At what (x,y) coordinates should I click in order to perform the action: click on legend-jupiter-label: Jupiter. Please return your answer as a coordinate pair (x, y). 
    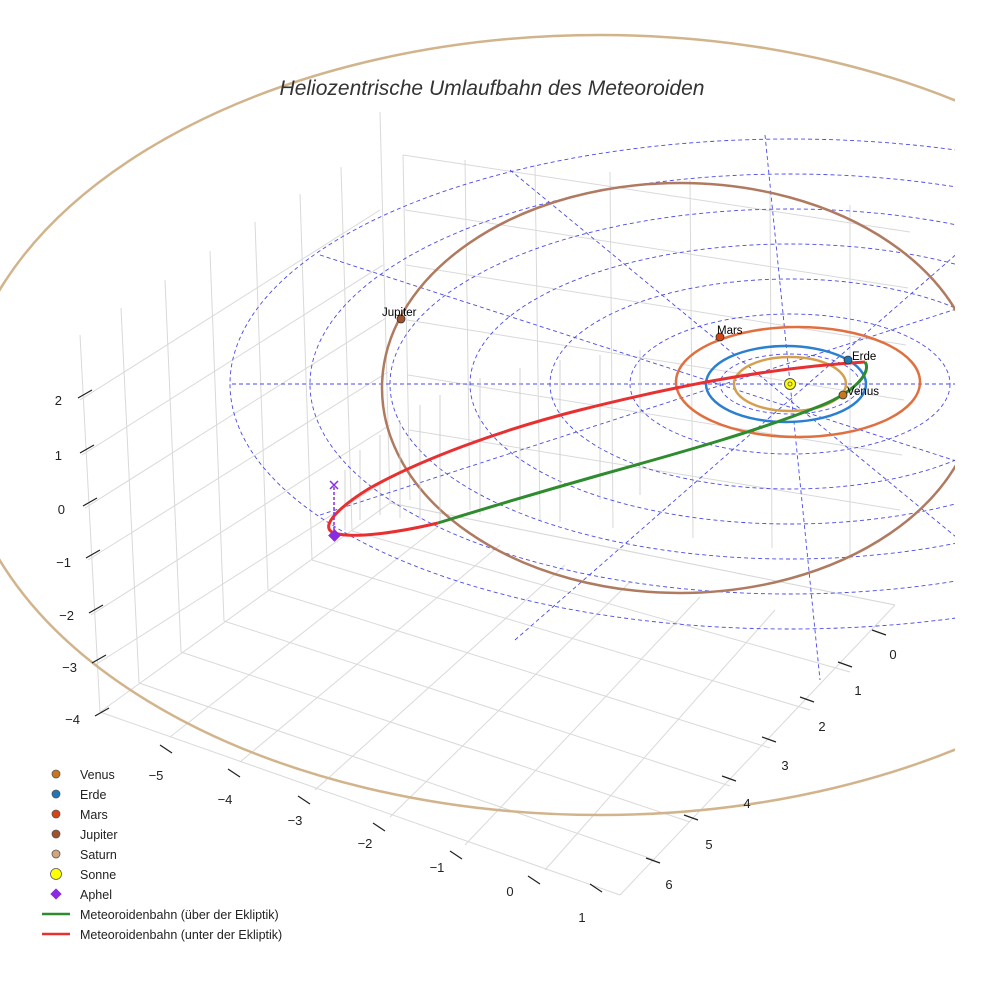
    Looking at the image, I should click on (99, 835).